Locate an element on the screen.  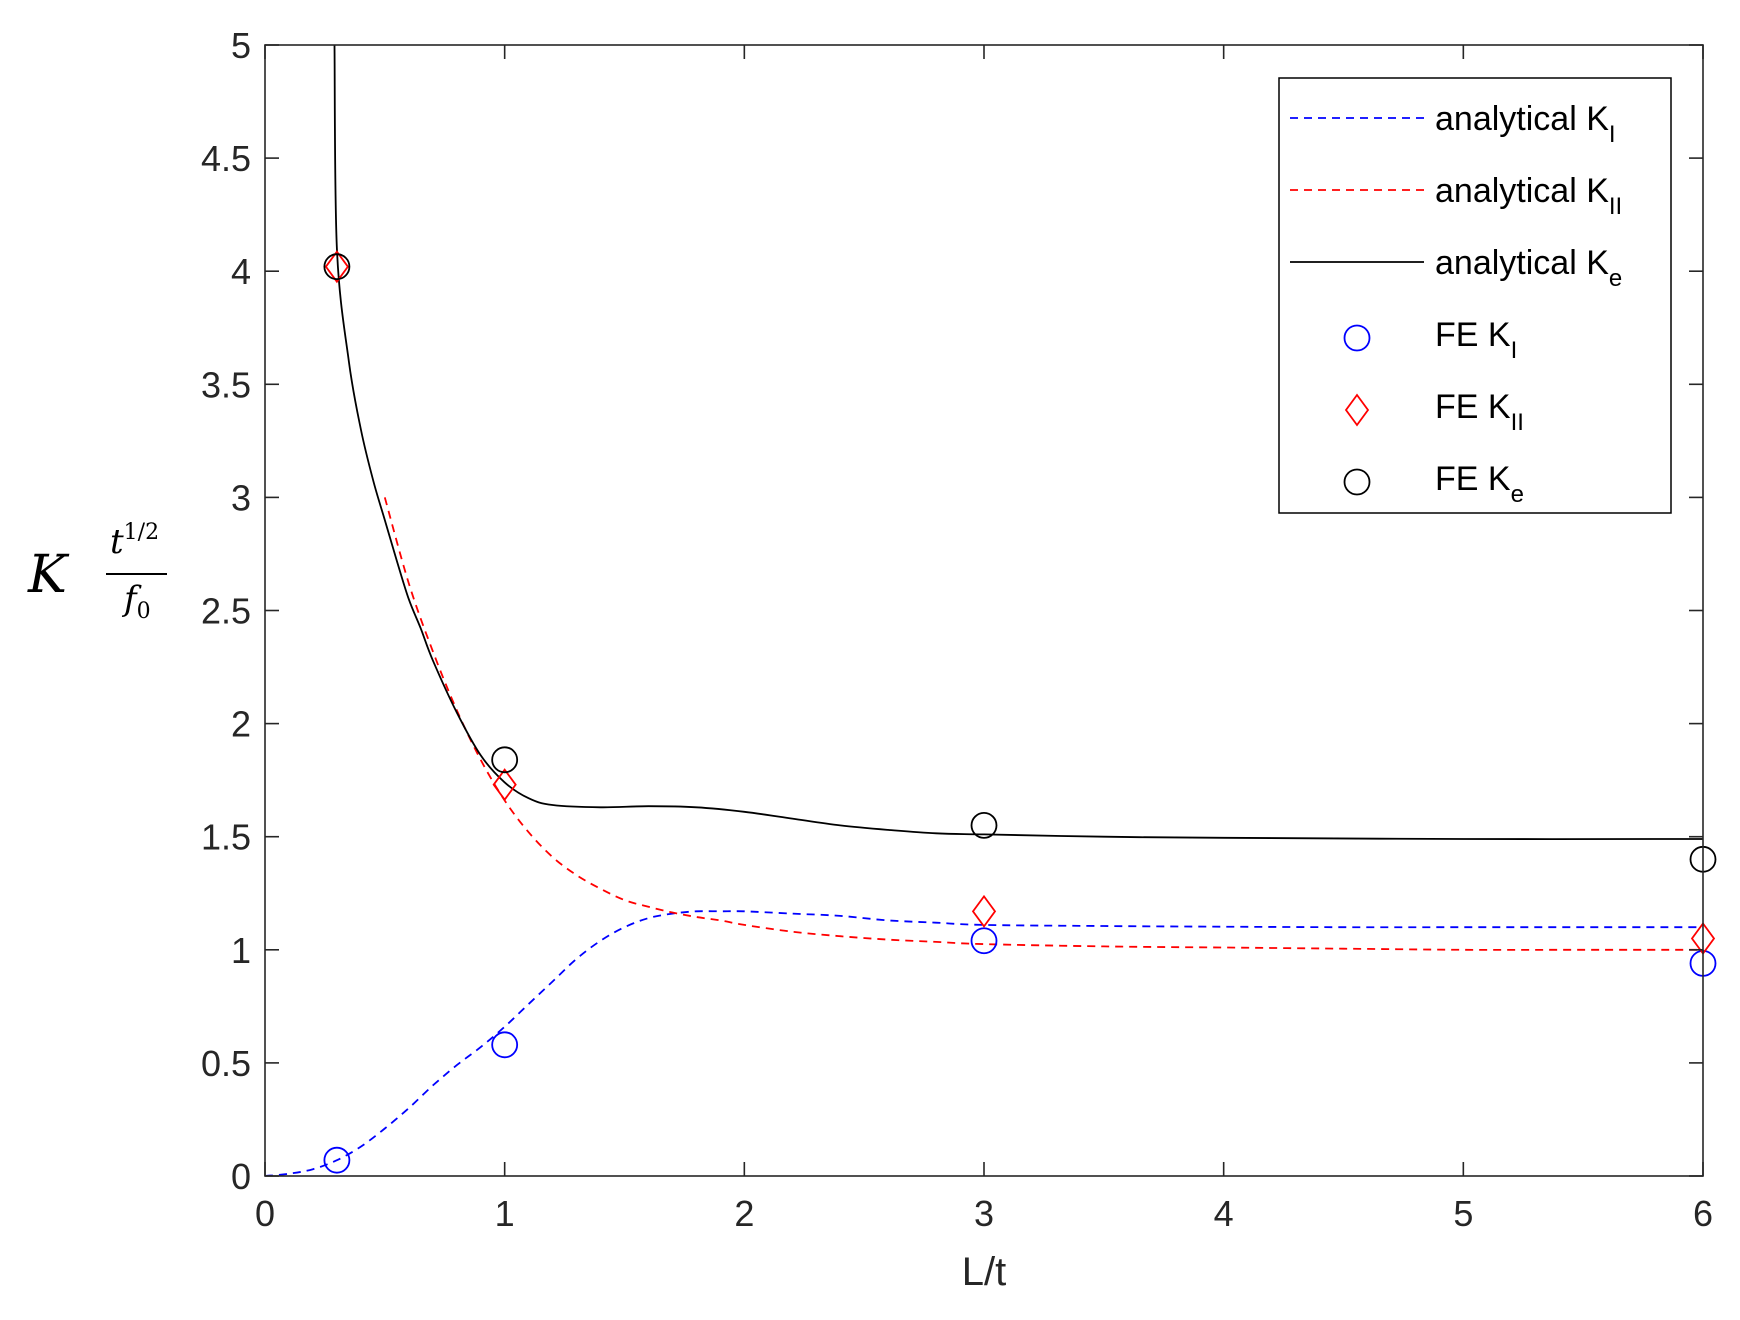
legend-entry-analytical-k-i: analytical KI is located at coordinates (1453, 124).